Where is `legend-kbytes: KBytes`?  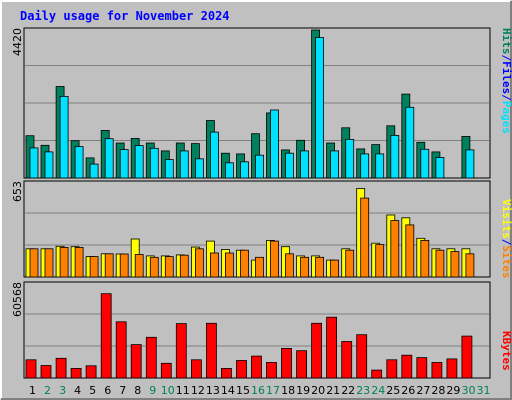 legend-kbytes: KBytes is located at coordinates (506, 351).